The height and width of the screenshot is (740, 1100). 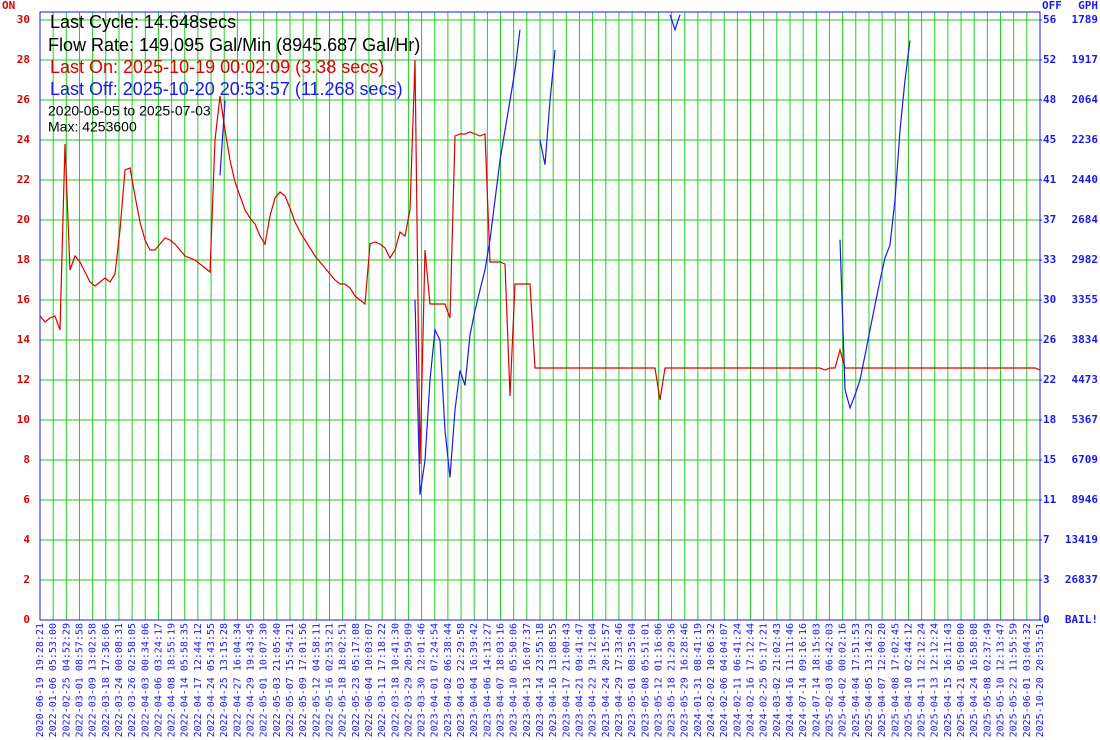 I want to click on x-tick-label: 2022-05-16 02:53:21, so click(x=329, y=680).